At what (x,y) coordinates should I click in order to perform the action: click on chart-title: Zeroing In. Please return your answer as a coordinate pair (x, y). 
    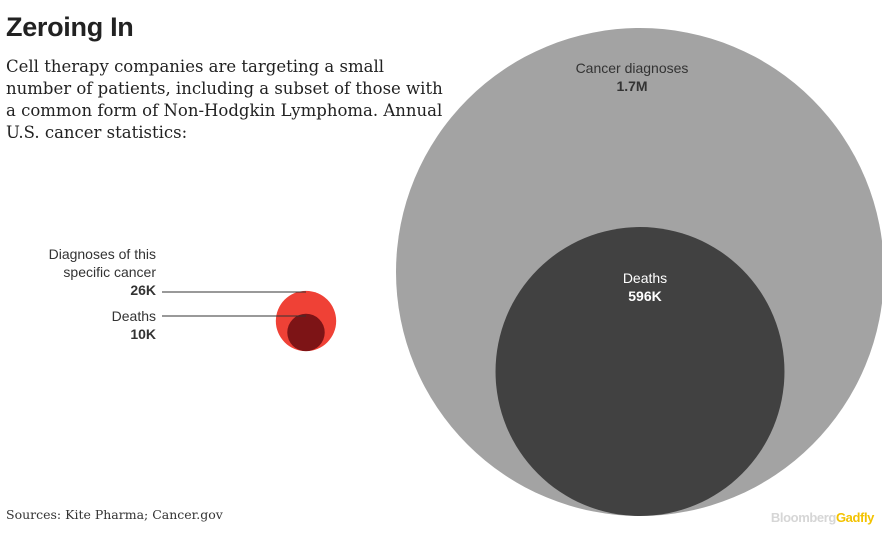
    Looking at the image, I should click on (70, 27).